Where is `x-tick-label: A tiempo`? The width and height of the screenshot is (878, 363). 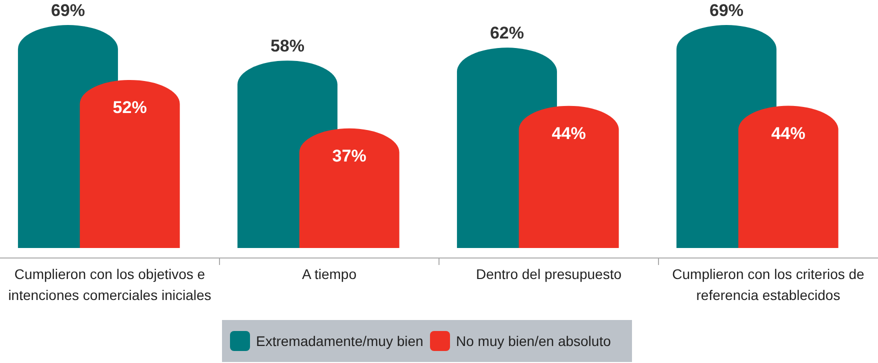
x-tick-label: A tiempo is located at coordinates (329, 274).